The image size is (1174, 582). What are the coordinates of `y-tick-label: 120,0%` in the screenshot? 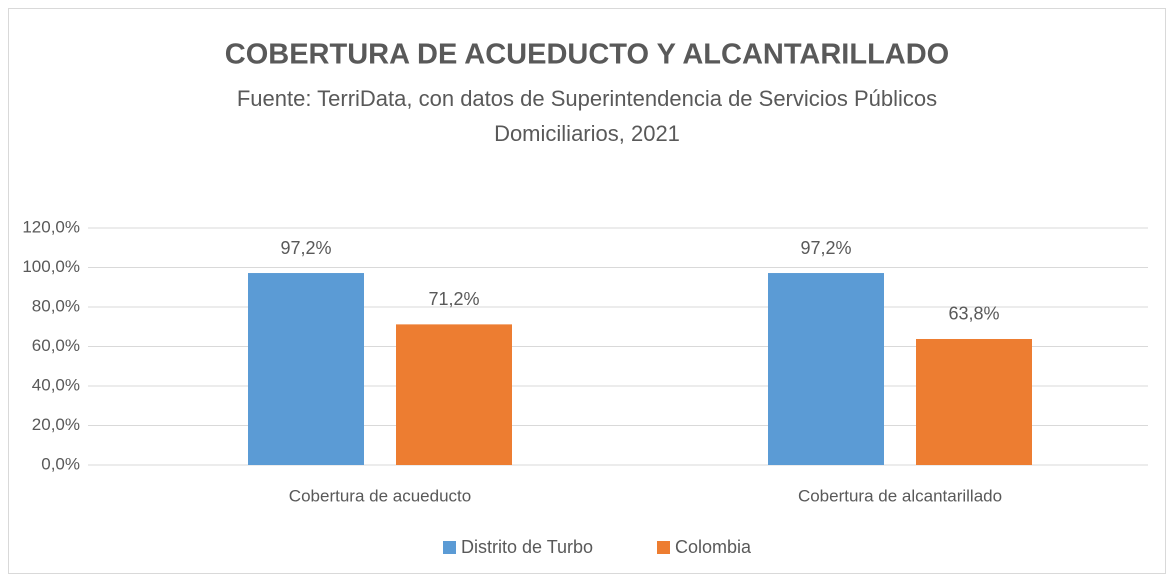 It's located at (51, 226).